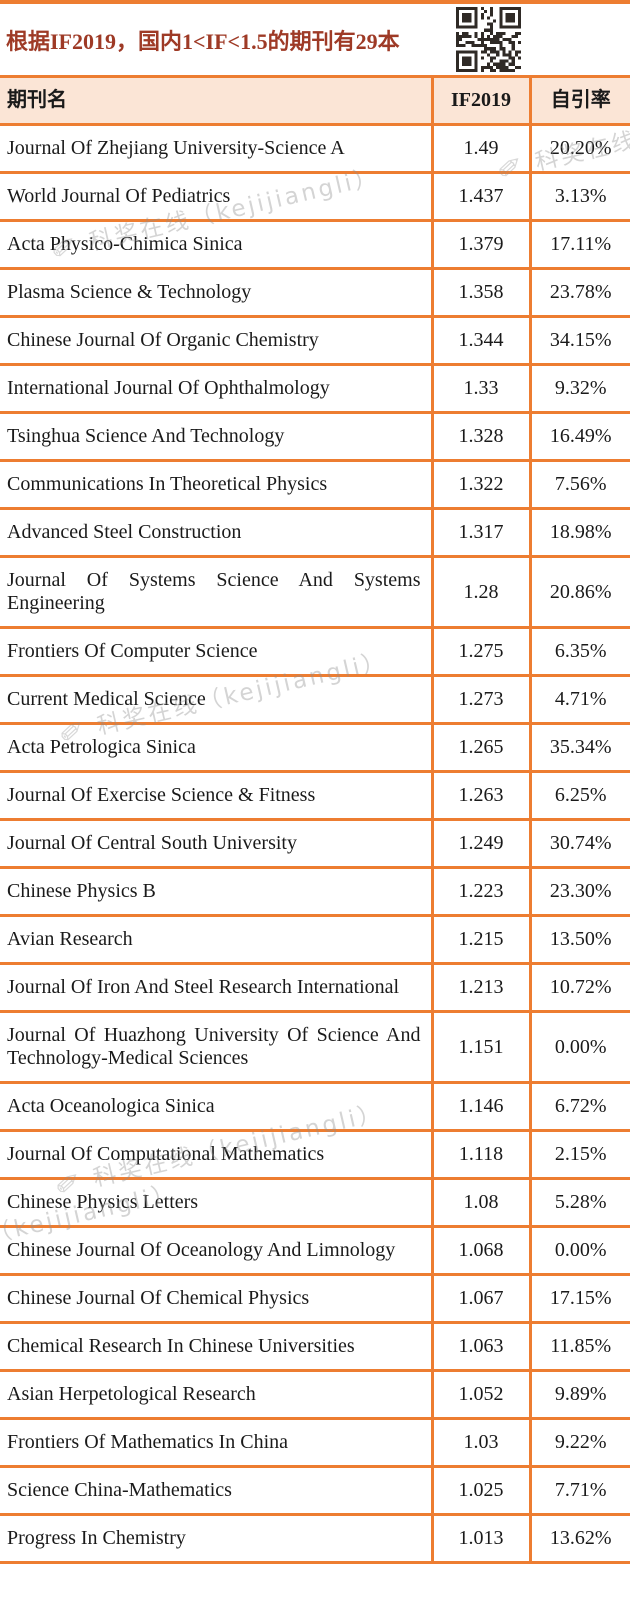 This screenshot has width=630, height=1597. Describe the element at coordinates (480, 592) in the screenshot. I see `if2019-cell: 1.28` at that location.